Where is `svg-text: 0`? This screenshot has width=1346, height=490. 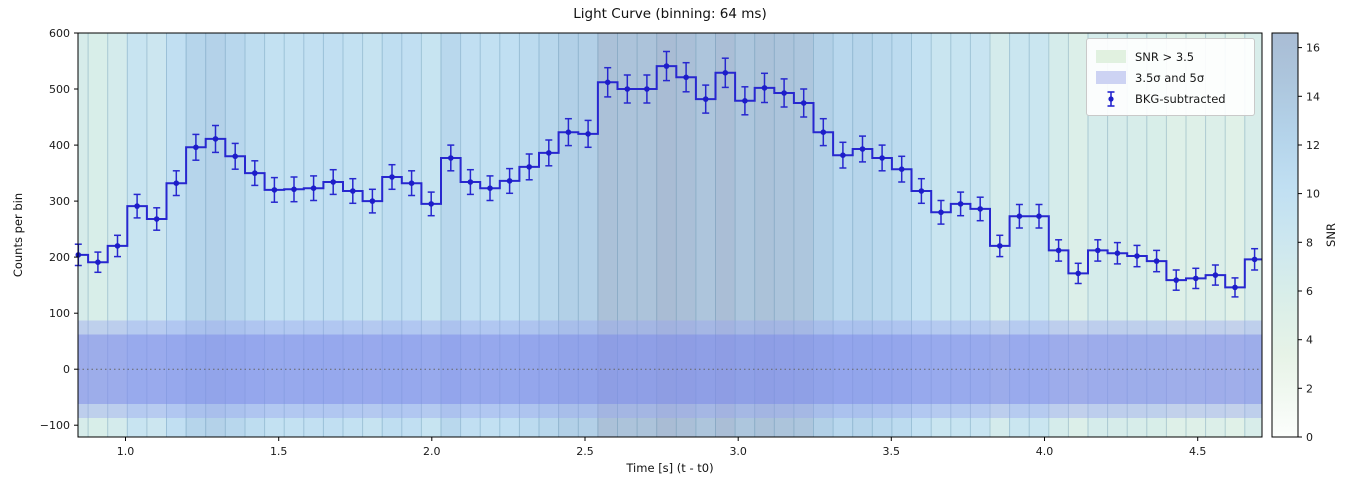
svg-text: 0 is located at coordinates (66, 369).